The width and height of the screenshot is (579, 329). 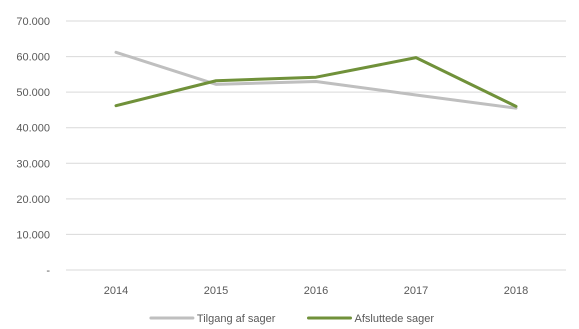 What do you see at coordinates (516, 291) in the screenshot?
I see `x-tick-label: 2018` at bounding box center [516, 291].